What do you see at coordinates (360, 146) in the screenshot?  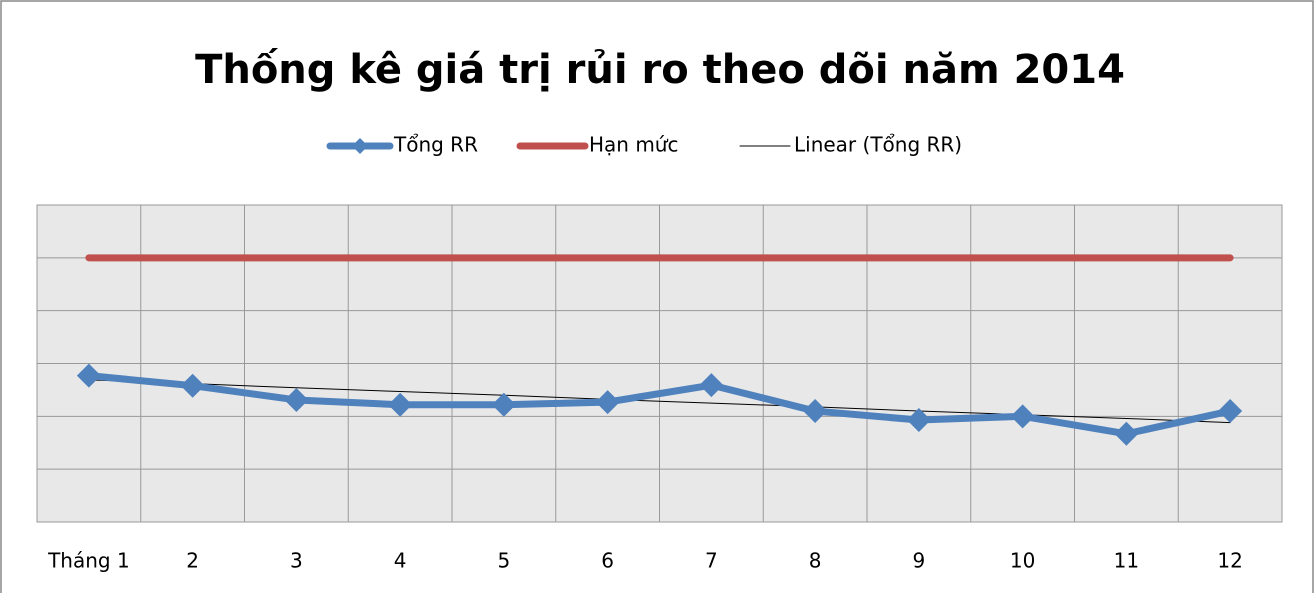 I see `legend-marker` at bounding box center [360, 146].